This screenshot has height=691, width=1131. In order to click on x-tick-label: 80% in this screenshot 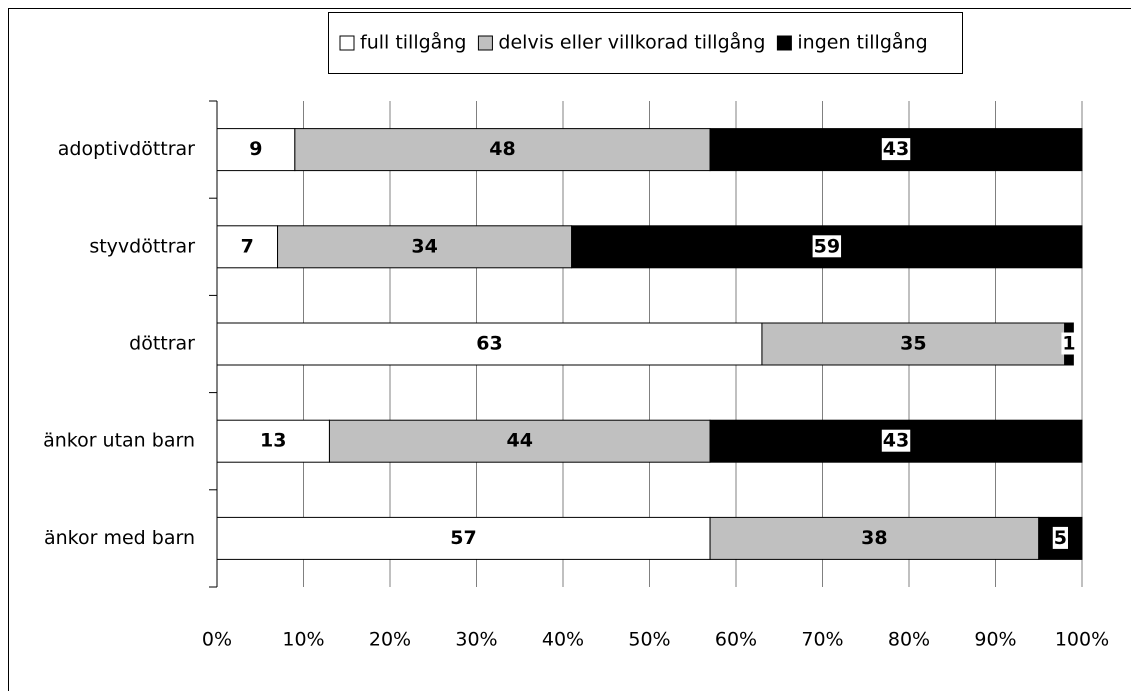, I will do `click(909, 640)`.